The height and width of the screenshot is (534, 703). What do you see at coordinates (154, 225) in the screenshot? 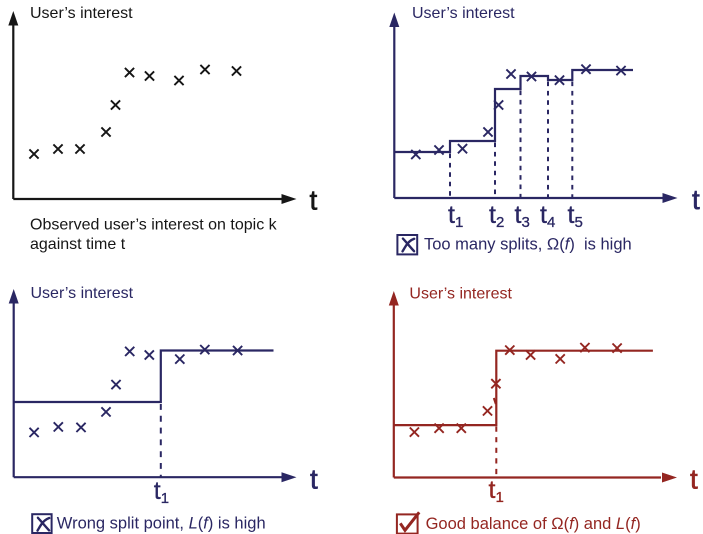
I see `svg-text:Observed user’s interest on to: Observed user’s interest on topic k` at bounding box center [154, 225].